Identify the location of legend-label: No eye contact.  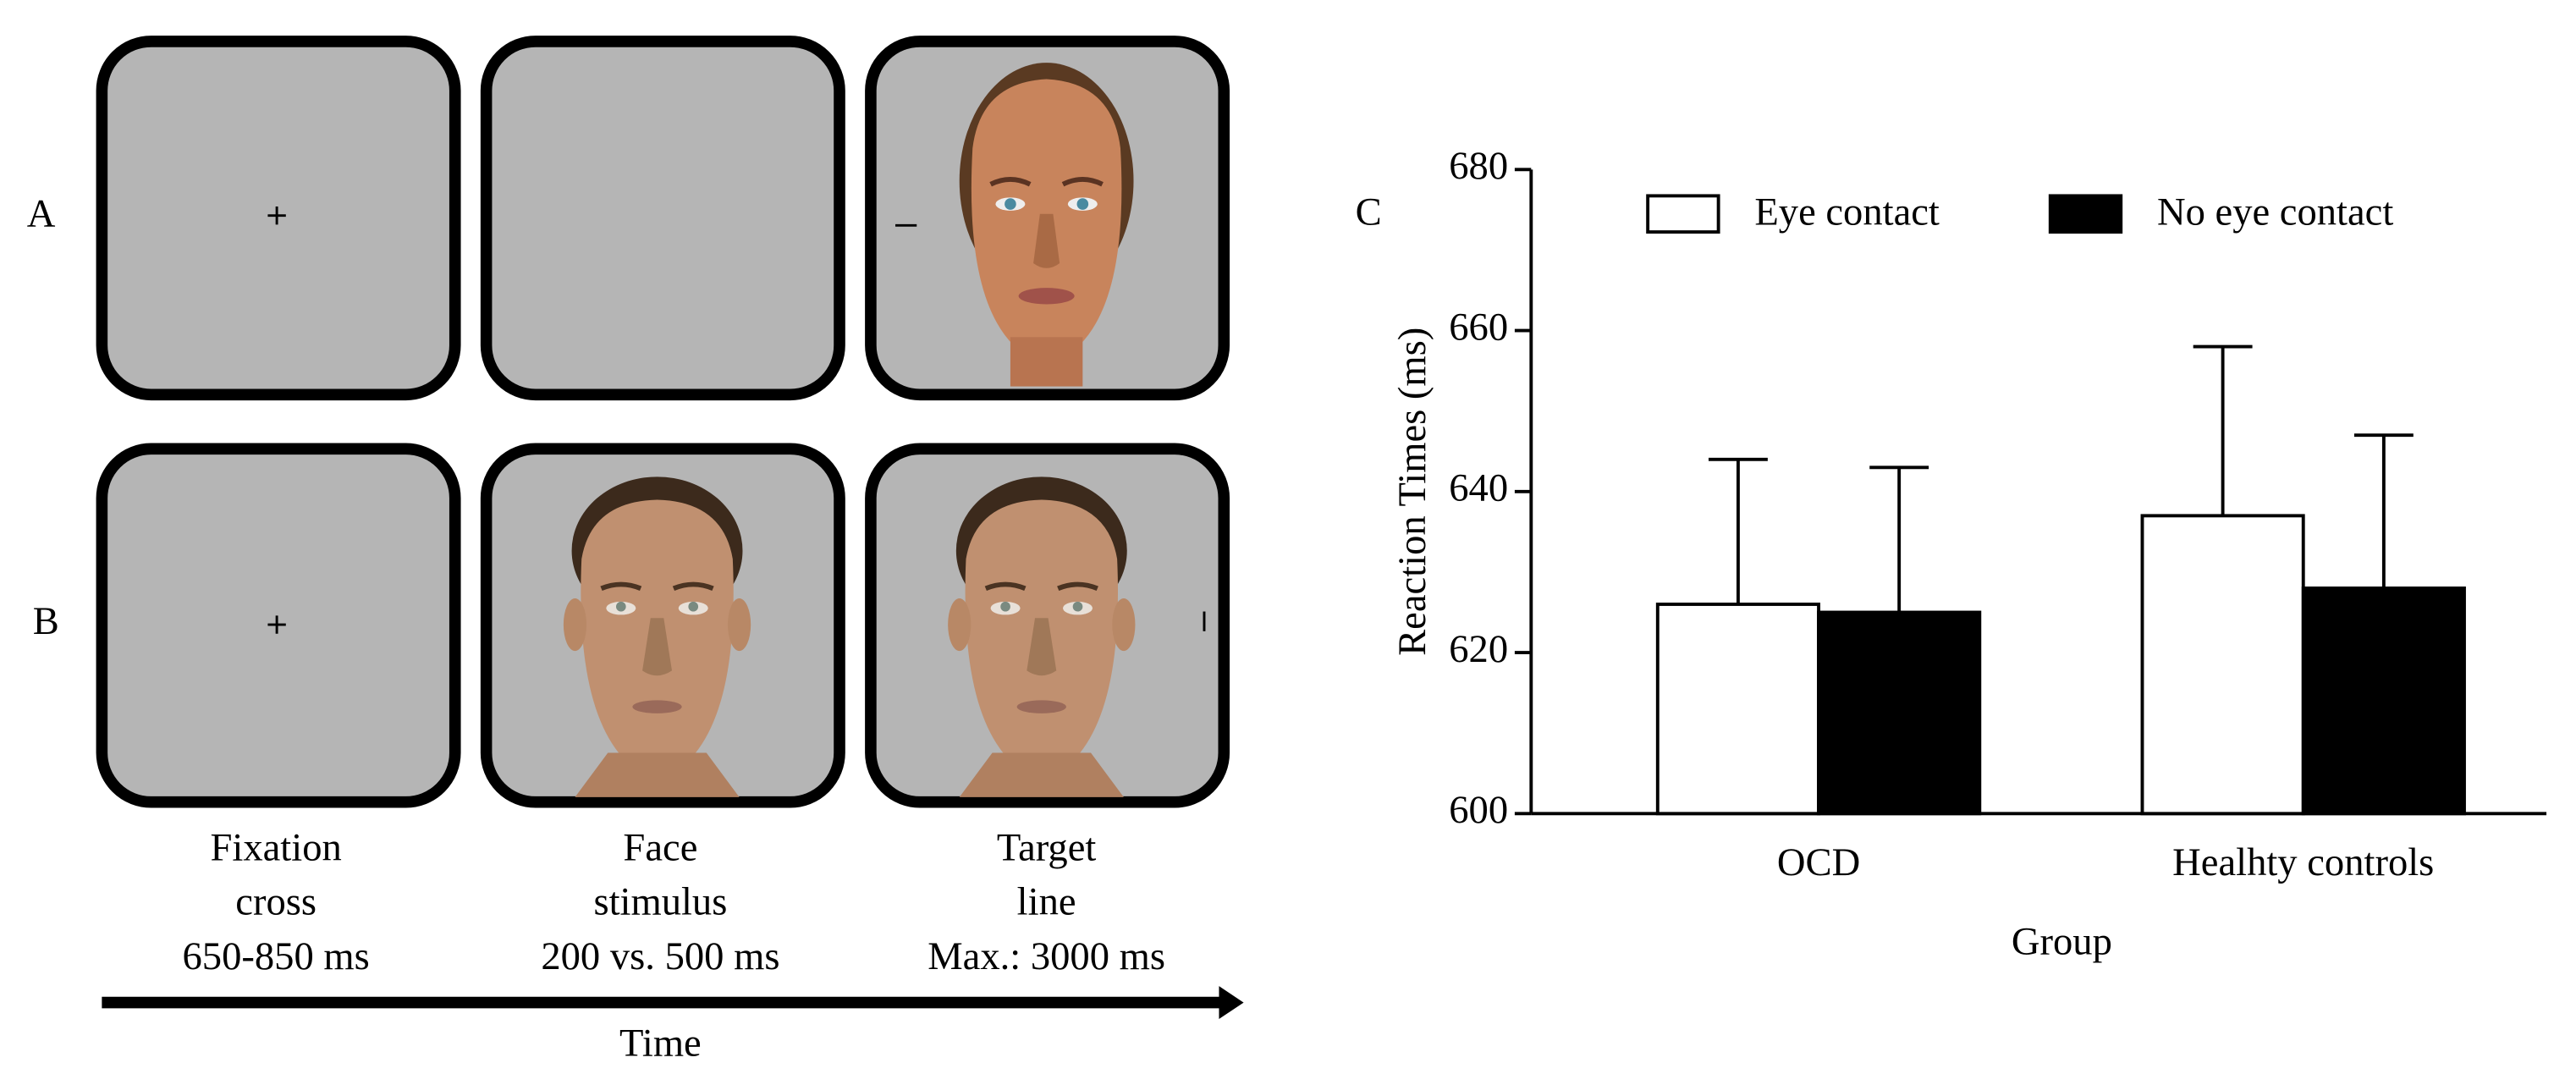
(2275, 212).